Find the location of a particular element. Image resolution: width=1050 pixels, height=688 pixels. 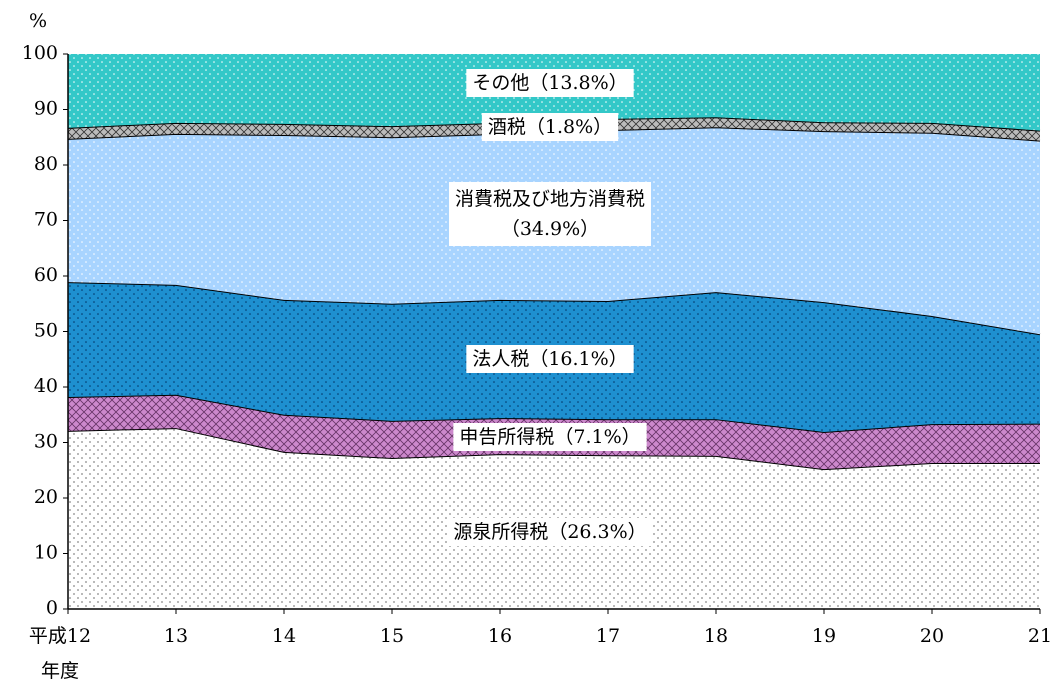

x-tick-label: 平成12 is located at coordinates (60, 636).